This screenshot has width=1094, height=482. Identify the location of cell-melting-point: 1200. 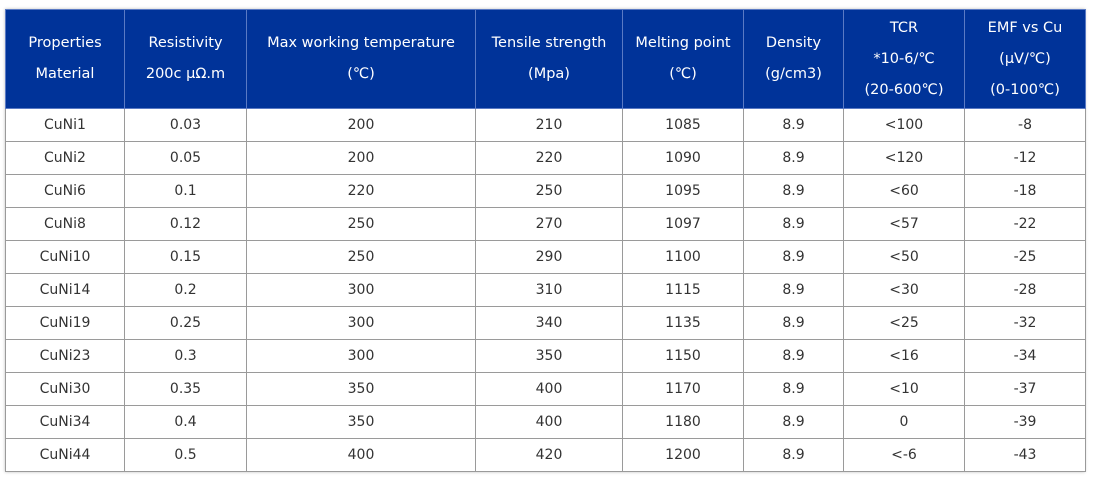
(683, 455).